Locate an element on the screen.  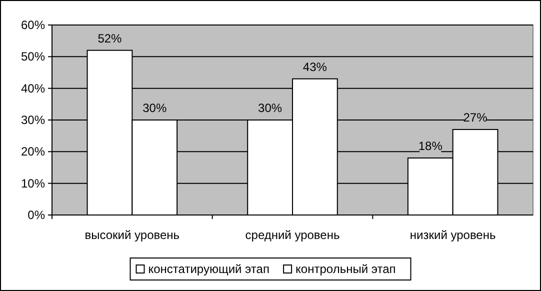
y-tick-label: 60% is located at coordinates (33, 25).